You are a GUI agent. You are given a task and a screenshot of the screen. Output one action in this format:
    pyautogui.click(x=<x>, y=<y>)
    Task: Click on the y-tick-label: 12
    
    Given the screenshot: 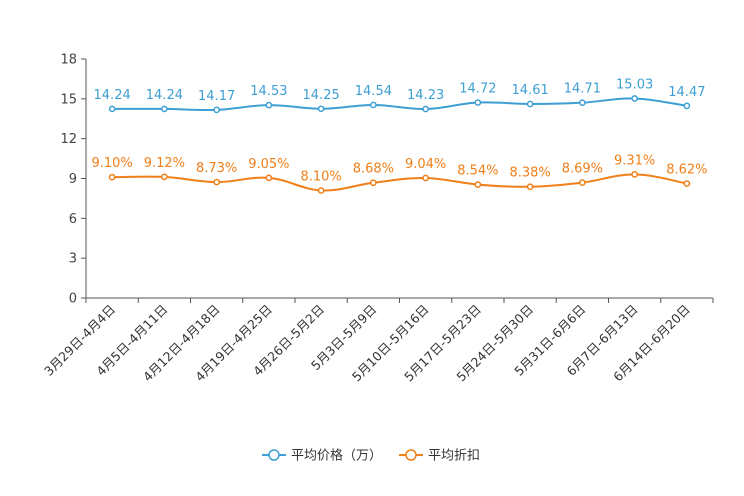 What is the action you would take?
    pyautogui.click(x=68, y=139)
    